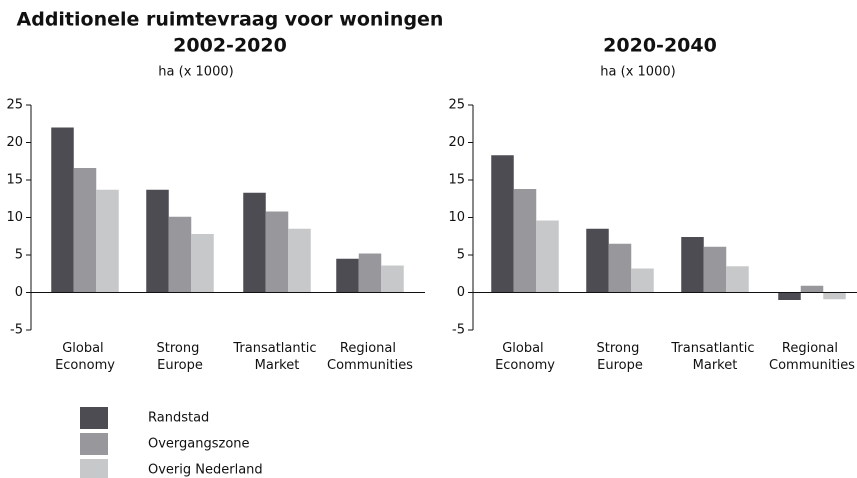  What do you see at coordinates (230, 46) in the screenshot?
I see `chart-subtitle: 2002-2020` at bounding box center [230, 46].